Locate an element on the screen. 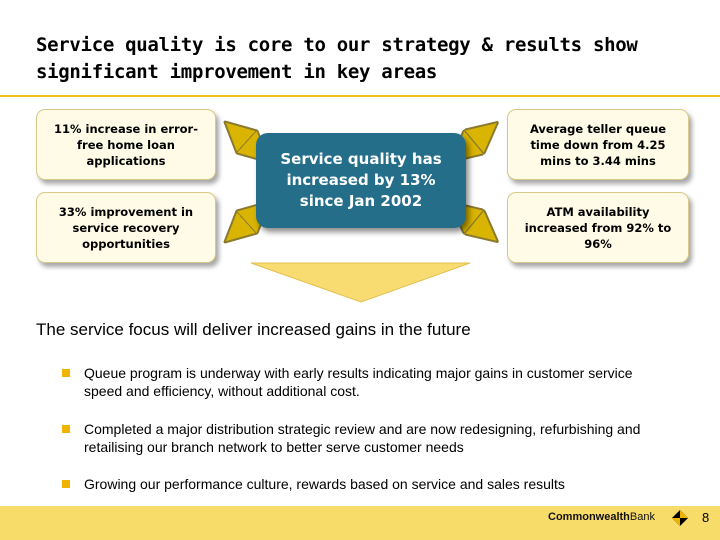  page-number: 8 is located at coordinates (706, 517).